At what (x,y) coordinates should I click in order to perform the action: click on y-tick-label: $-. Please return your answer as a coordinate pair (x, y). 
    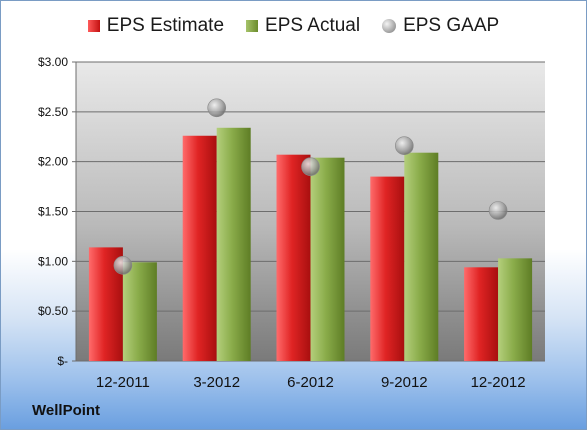
    Looking at the image, I should click on (62, 361).